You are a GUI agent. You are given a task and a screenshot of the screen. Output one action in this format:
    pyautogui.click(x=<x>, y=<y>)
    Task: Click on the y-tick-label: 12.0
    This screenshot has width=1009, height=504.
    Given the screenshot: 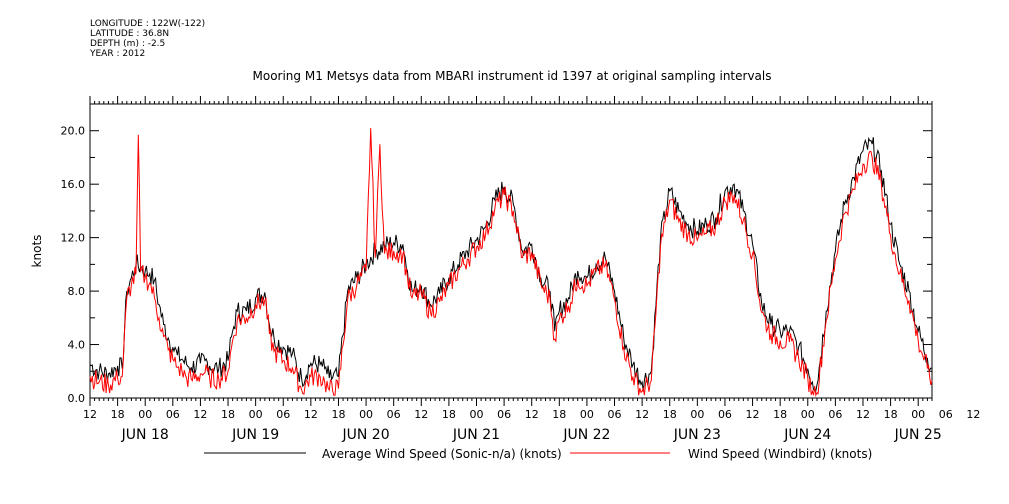 What is the action you would take?
    pyautogui.click(x=73, y=238)
    